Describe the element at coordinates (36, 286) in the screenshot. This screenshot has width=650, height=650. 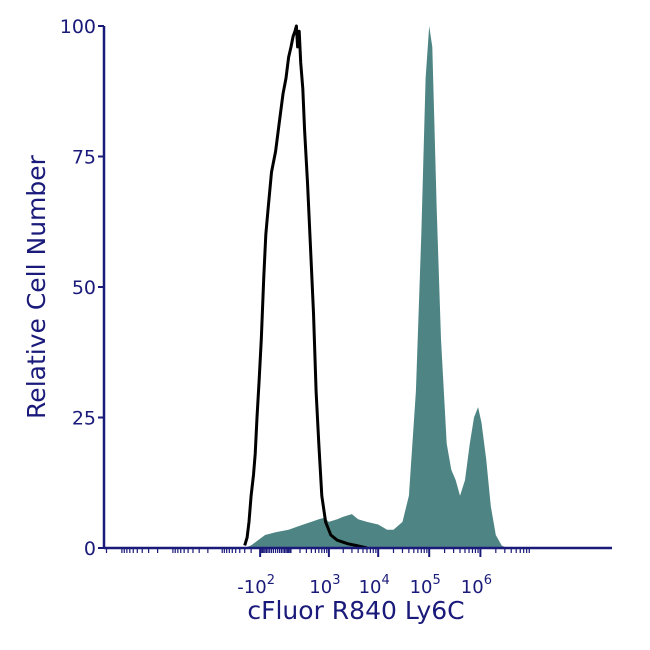
I see `y-axis-title: Relative Cell Number` at that location.